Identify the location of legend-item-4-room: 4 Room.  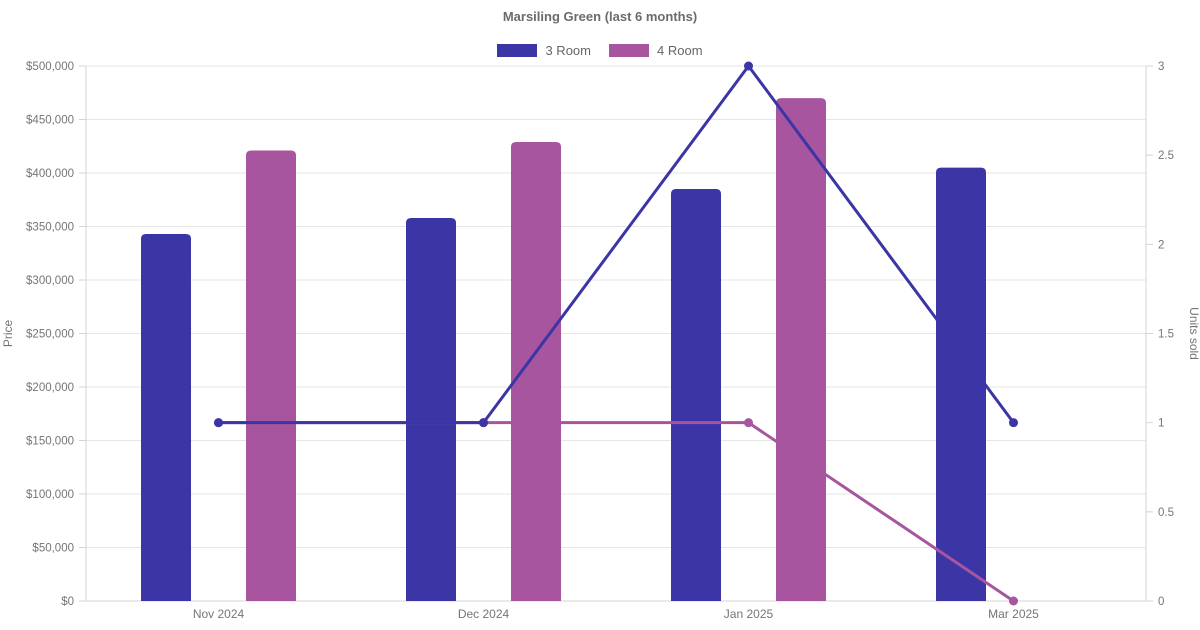
(656, 50).